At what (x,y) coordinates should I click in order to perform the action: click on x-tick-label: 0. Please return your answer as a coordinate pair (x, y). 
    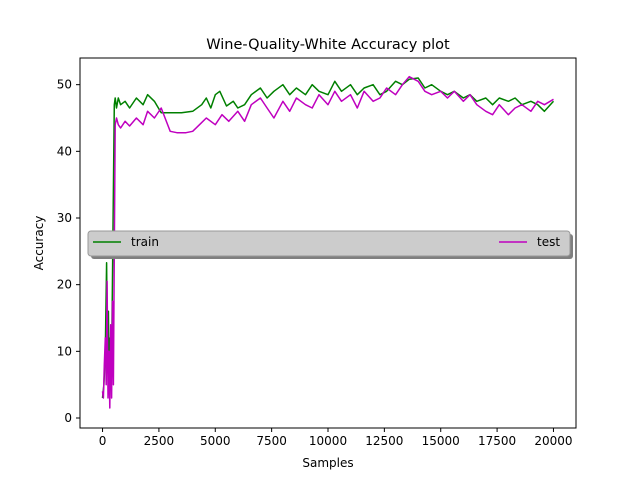
    Looking at the image, I should click on (103, 441).